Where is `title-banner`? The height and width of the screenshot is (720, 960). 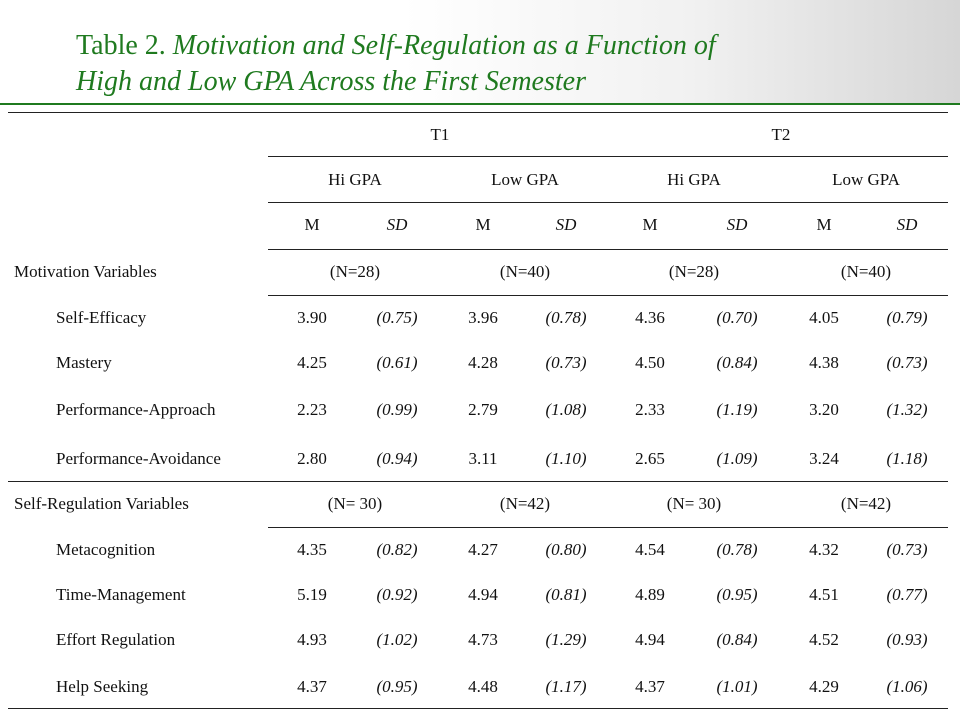 title-banner is located at coordinates (480, 52).